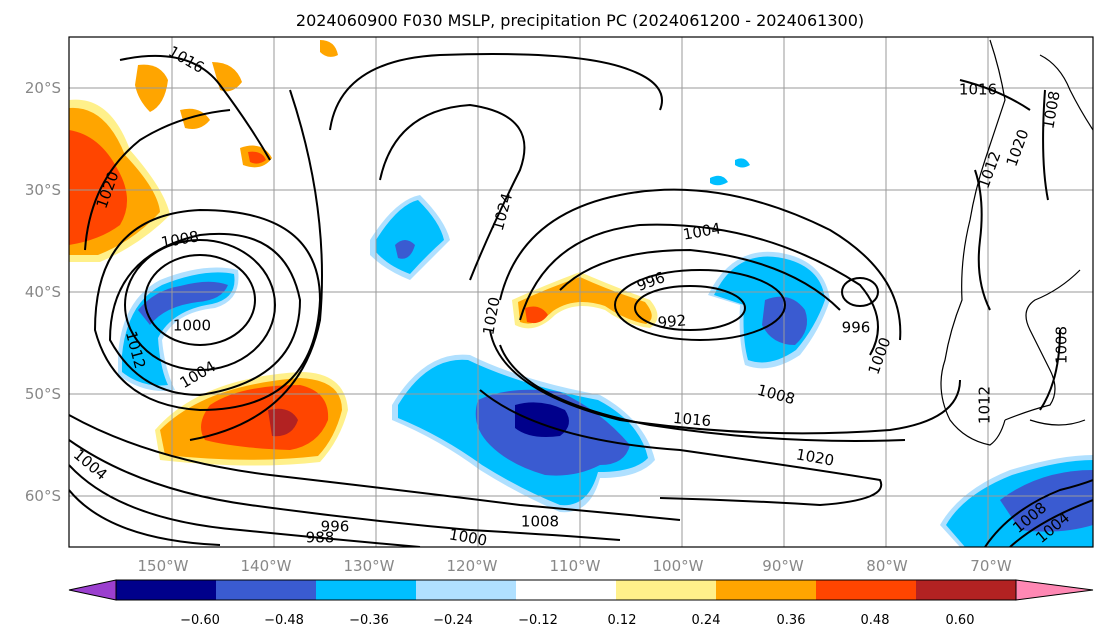 This screenshot has height=641, width=1103. I want to click on lat-label: 40°S, so click(43, 292).